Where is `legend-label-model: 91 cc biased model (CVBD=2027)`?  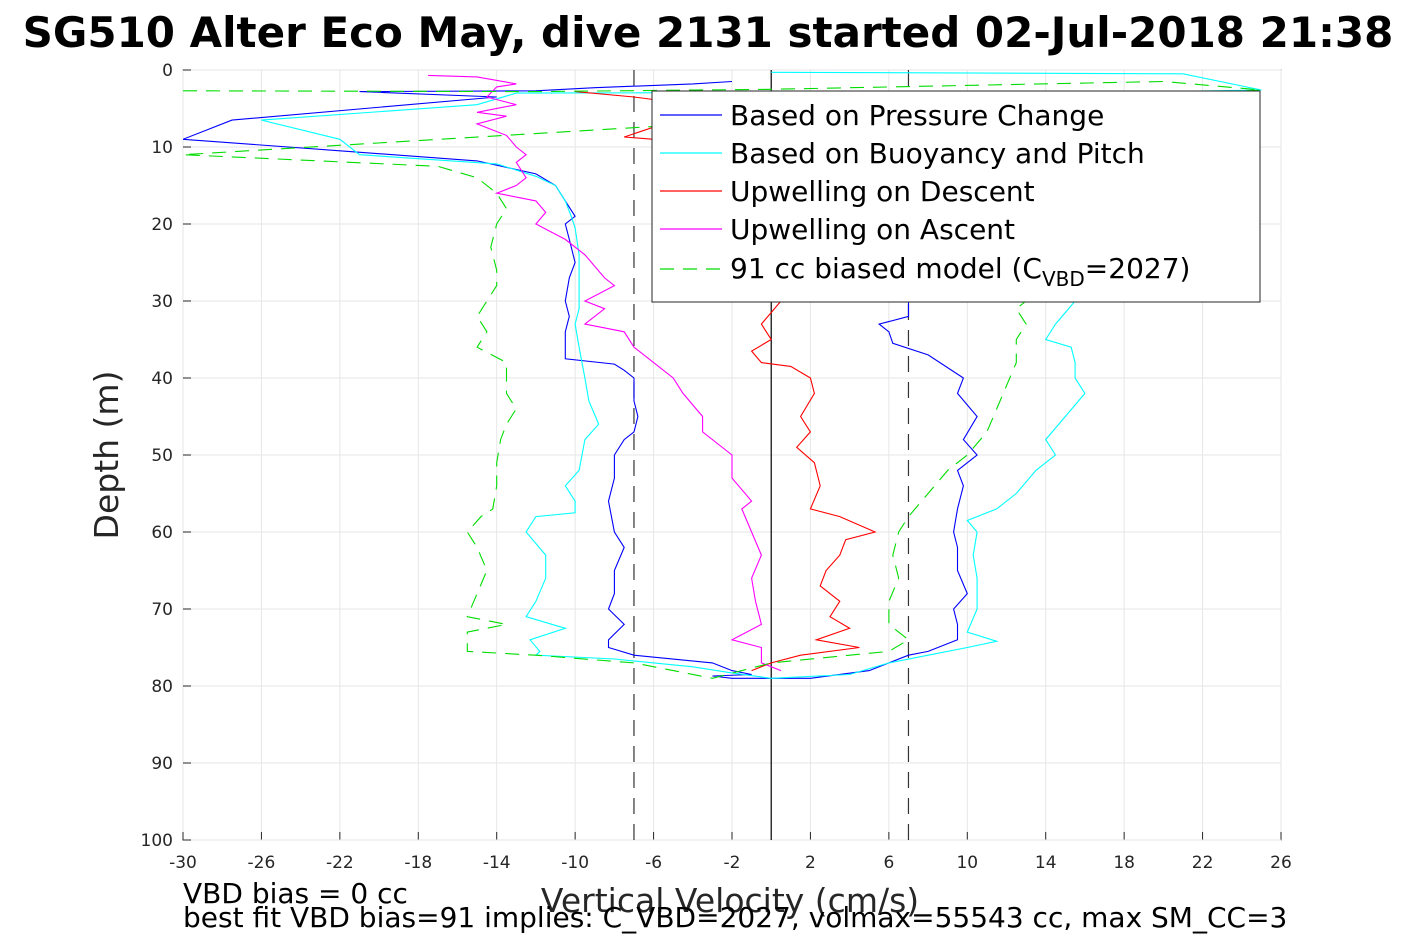
legend-label-model: 91 cc biased model (CVBD=2027) is located at coordinates (960, 271).